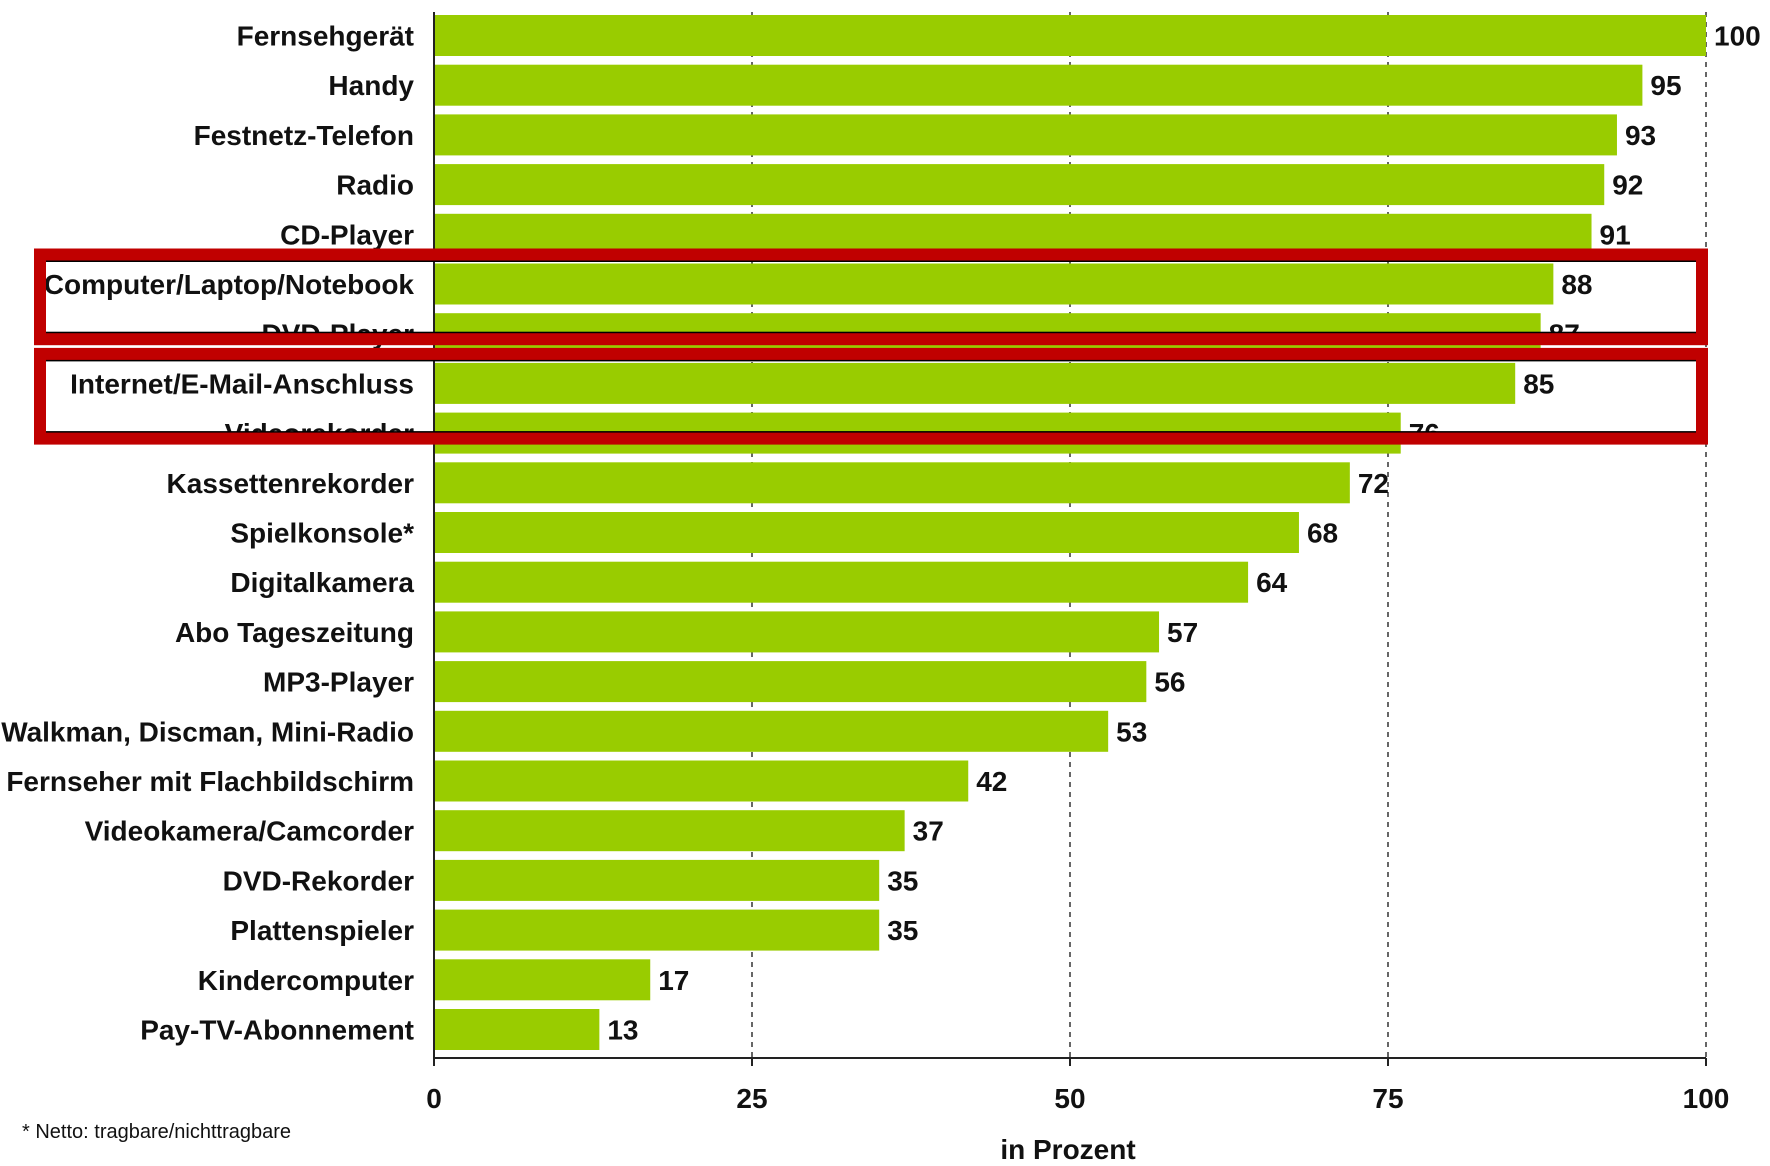 The width and height of the screenshot is (1770, 1166). I want to click on category-label: Digitalkamera, so click(322, 582).